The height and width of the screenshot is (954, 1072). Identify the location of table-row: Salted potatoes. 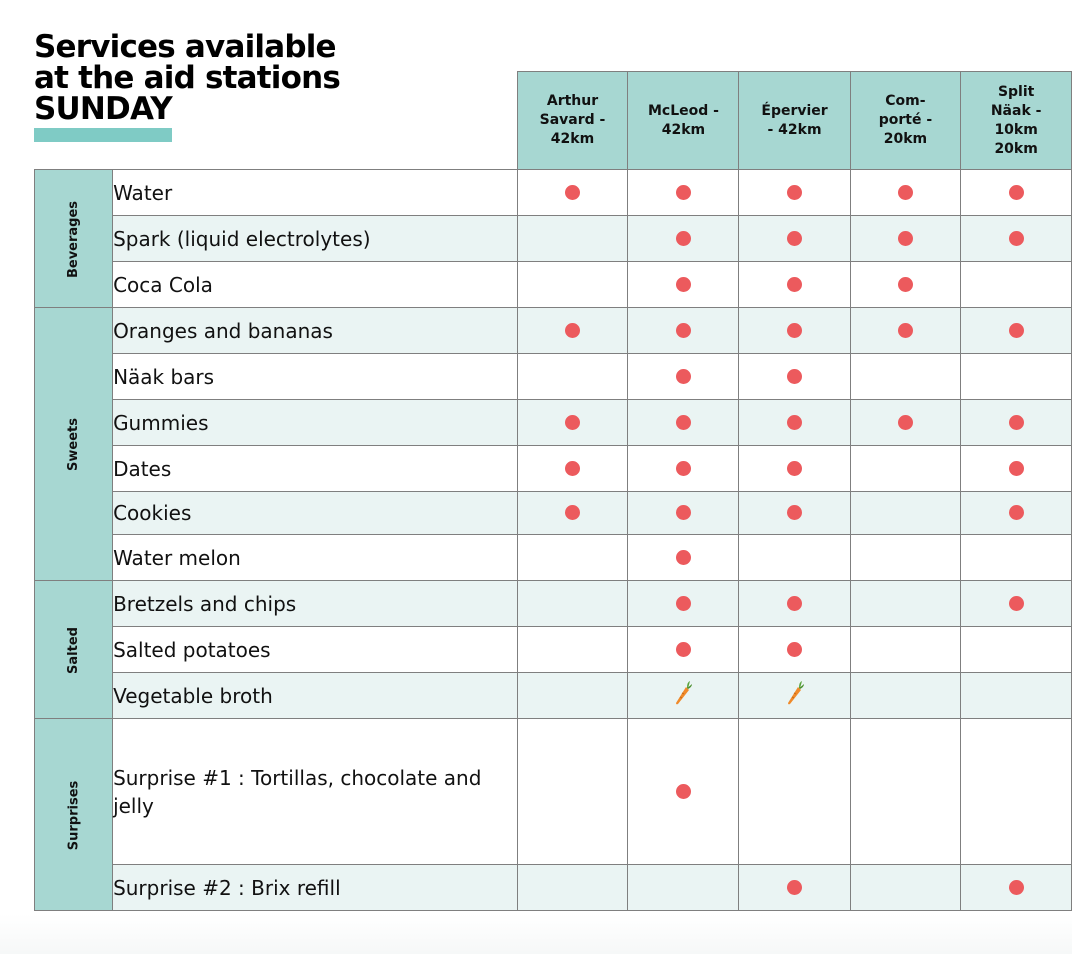
(553, 649).